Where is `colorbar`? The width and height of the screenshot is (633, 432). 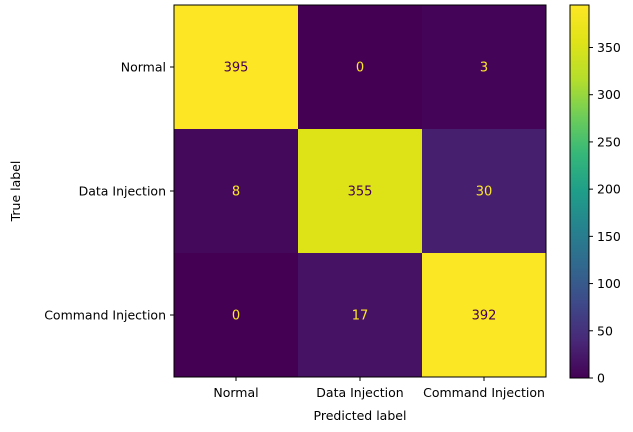 colorbar is located at coordinates (579, 191).